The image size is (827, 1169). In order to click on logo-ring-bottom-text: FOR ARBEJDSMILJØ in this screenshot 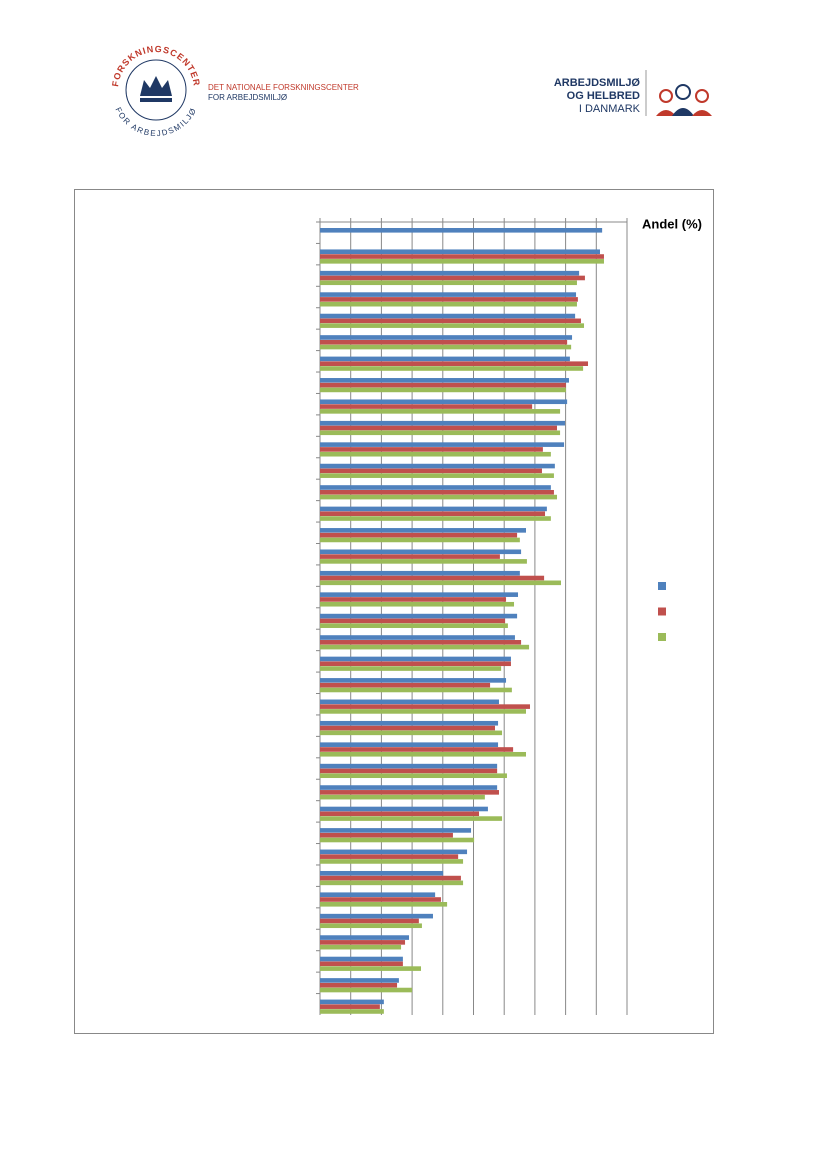, I will do `click(156, 122)`.